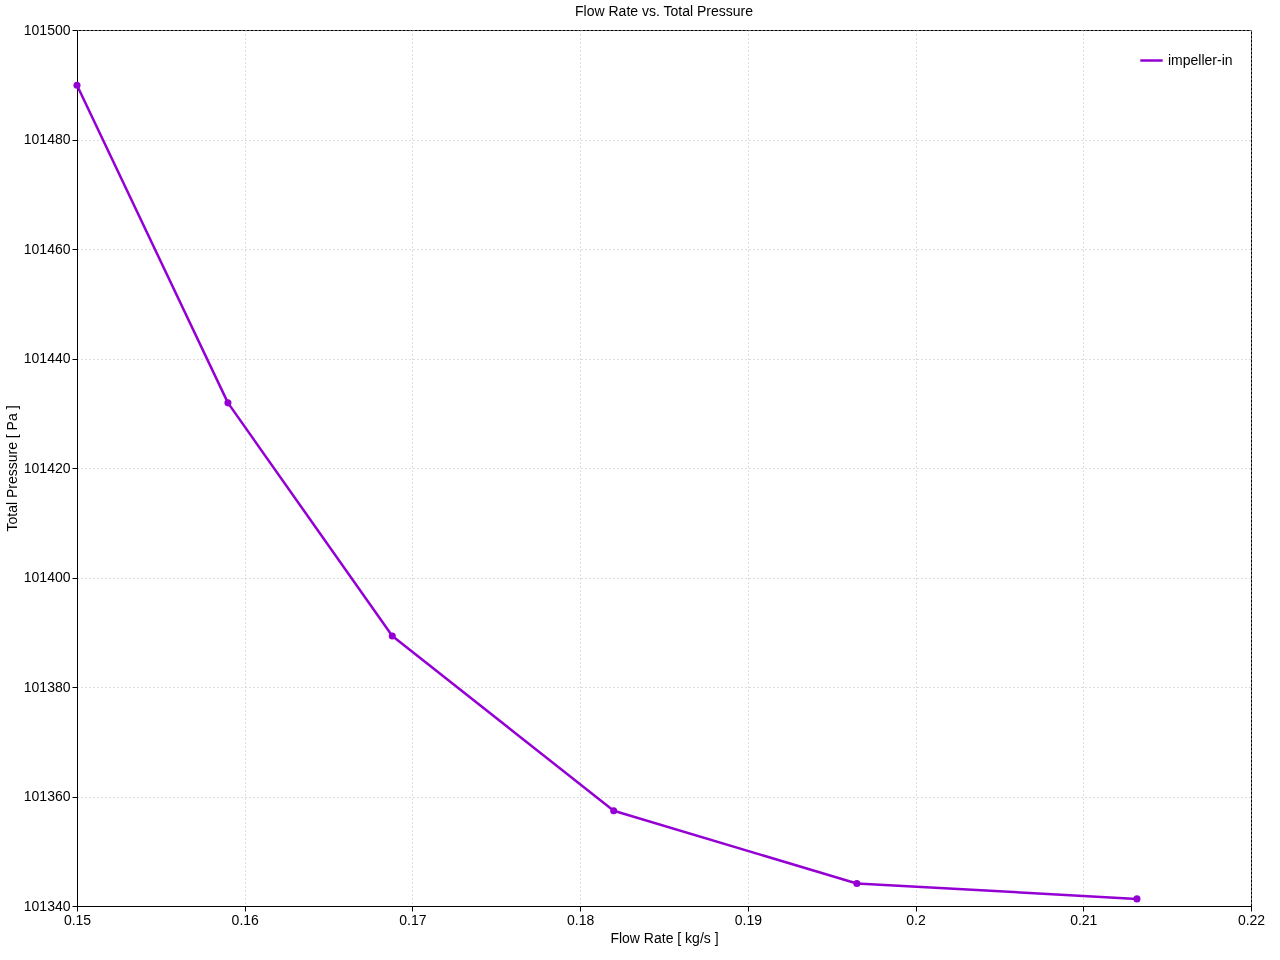 This screenshot has height=960, width=1280. I want to click on legend-label: impeller-in, so click(1200, 59).